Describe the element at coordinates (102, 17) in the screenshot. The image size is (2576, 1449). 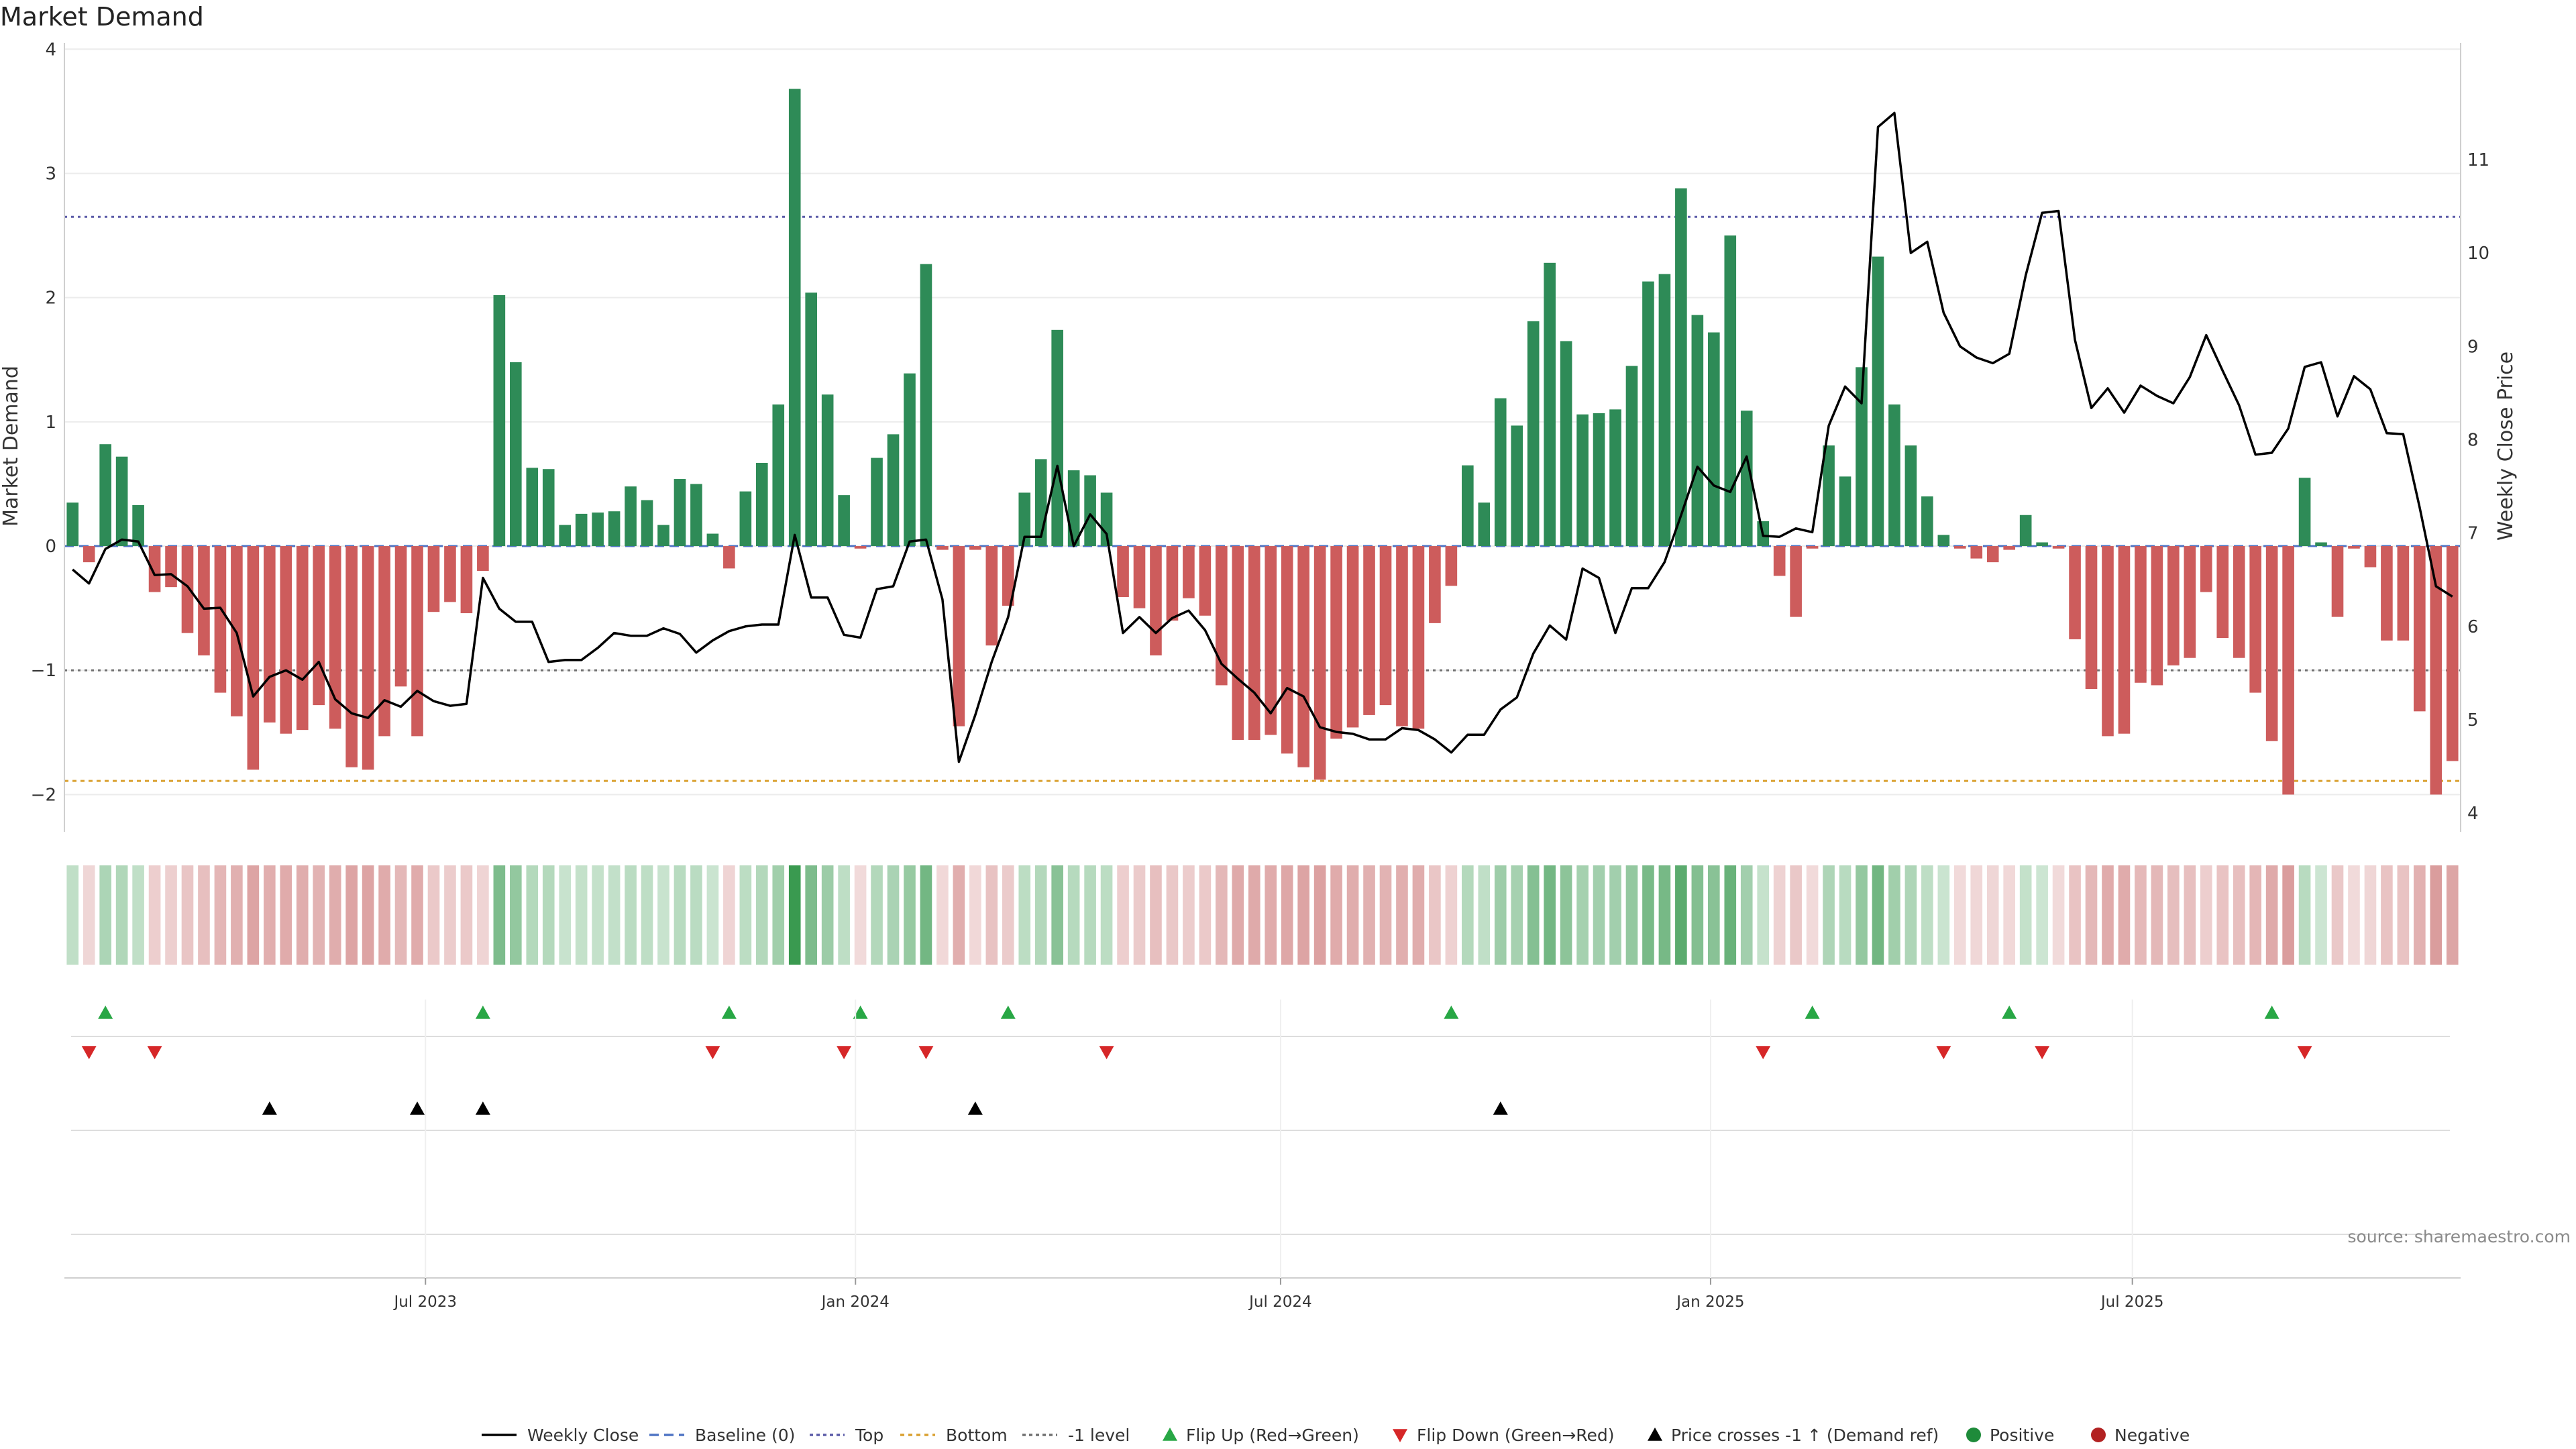
I see `chart-title: Market Demand` at that location.